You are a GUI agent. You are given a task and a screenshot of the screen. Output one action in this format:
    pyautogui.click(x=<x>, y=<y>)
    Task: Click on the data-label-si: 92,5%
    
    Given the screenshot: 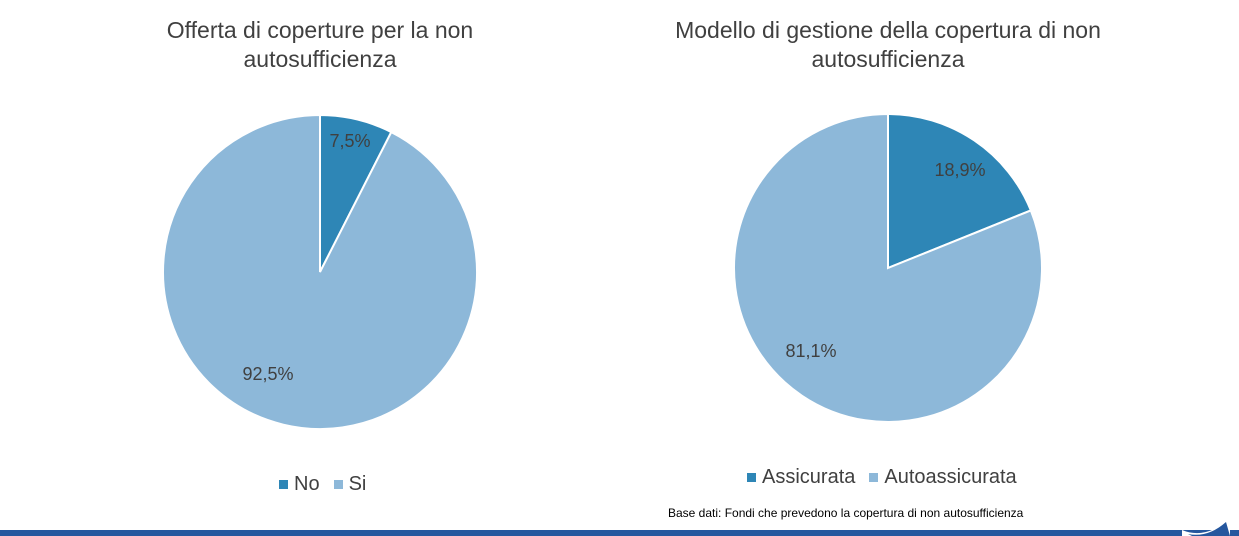 What is the action you would take?
    pyautogui.click(x=267, y=374)
    